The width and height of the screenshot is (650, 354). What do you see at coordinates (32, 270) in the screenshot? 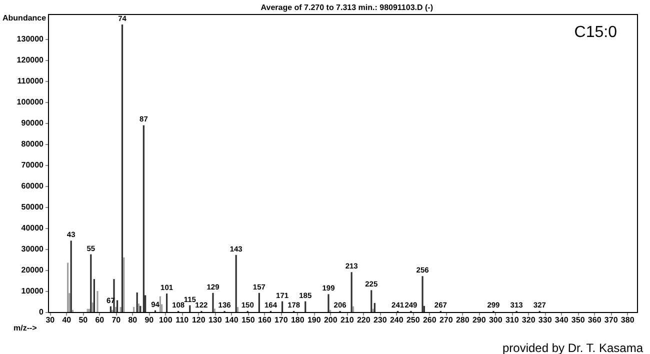
I see `y-tick-label: 20000` at bounding box center [32, 270].